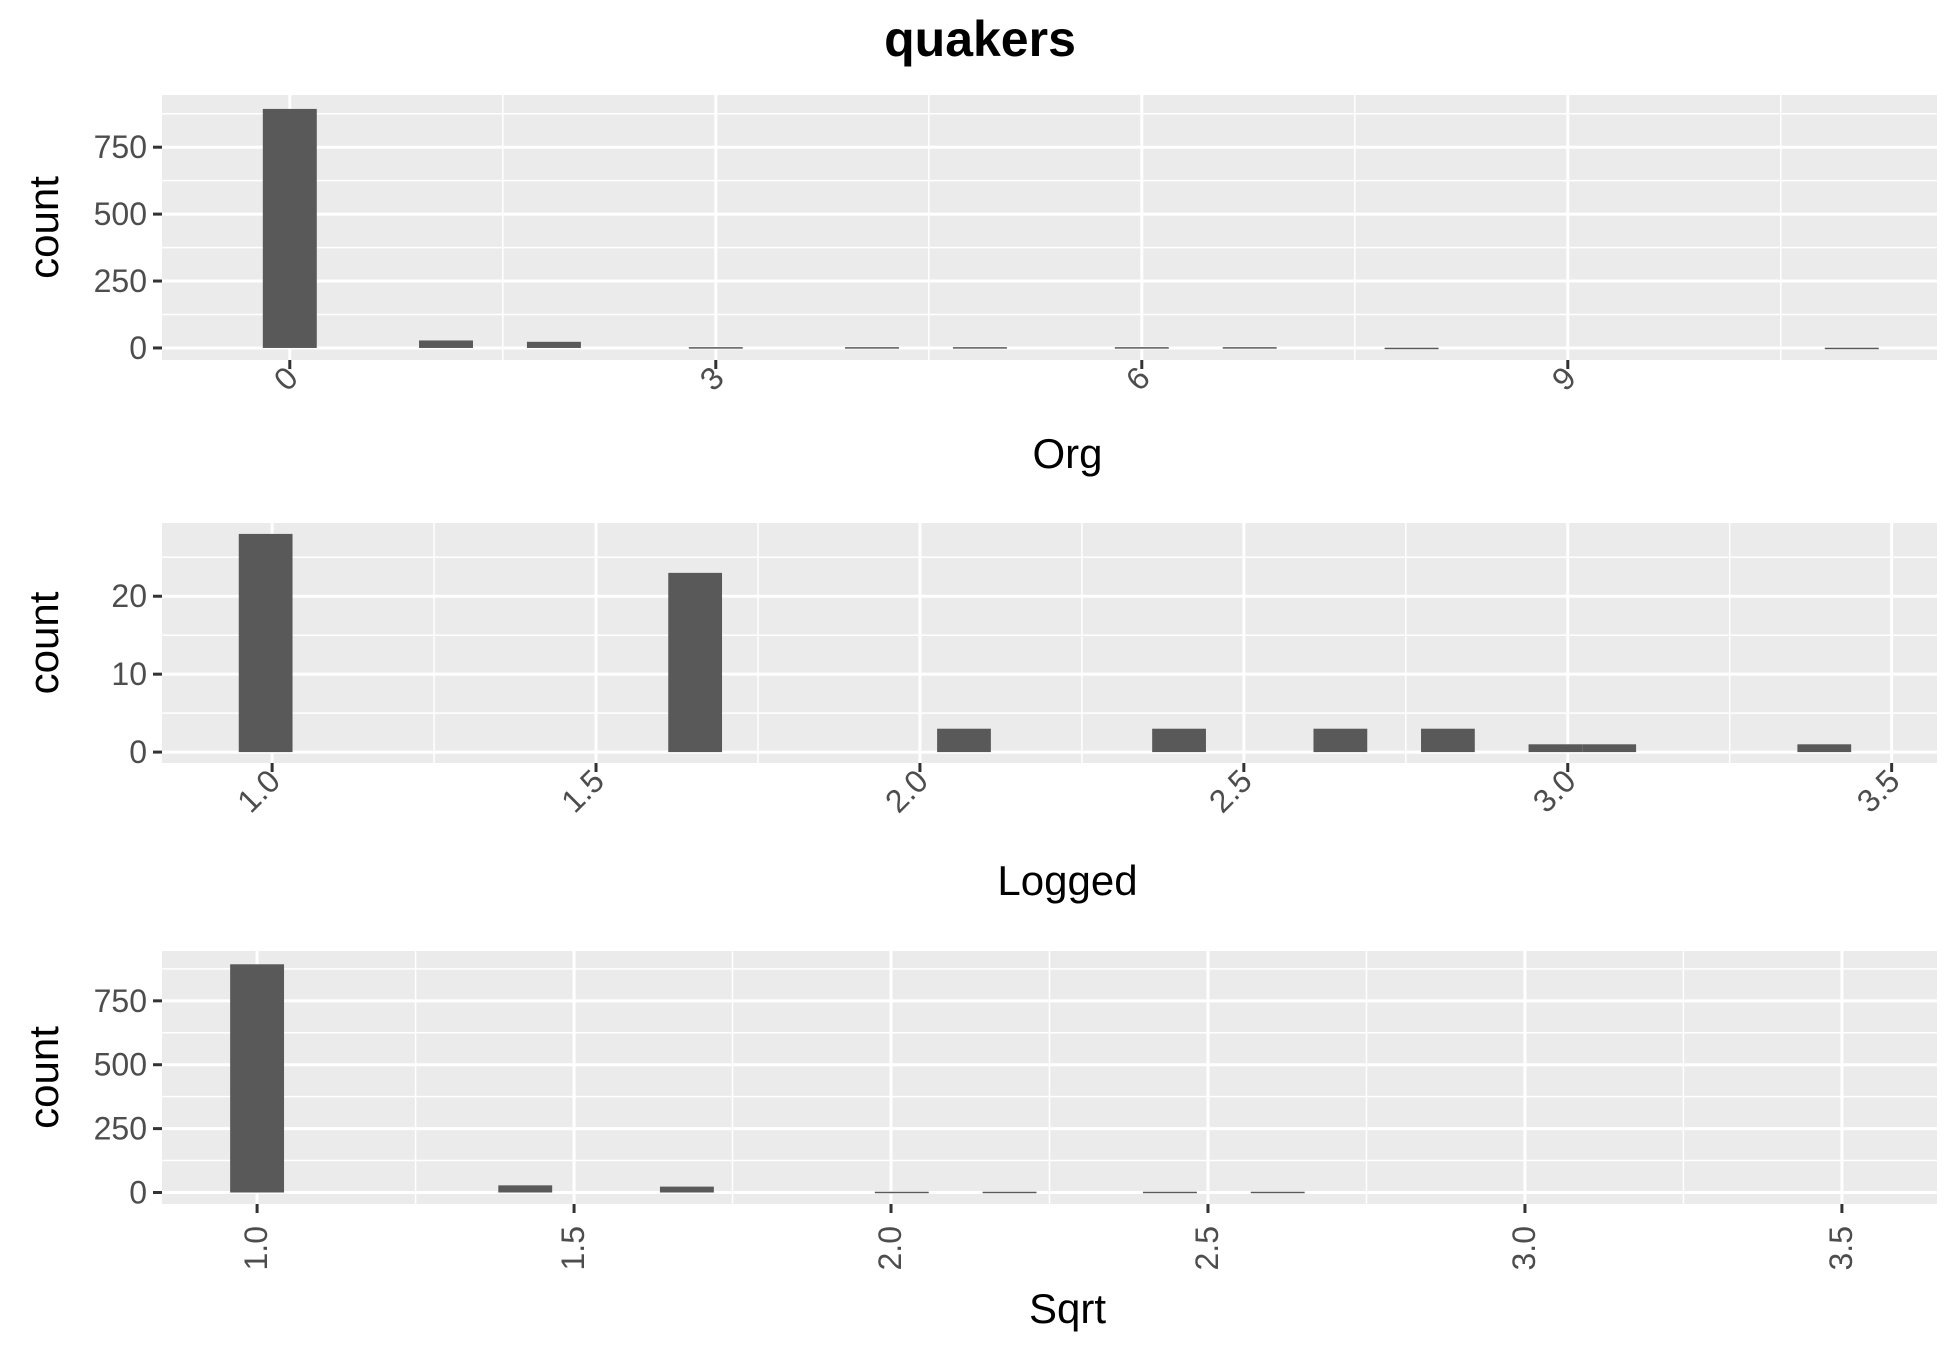 This screenshot has height=1349, width=1950. I want to click on x-tick-label: 0, so click(286, 378).